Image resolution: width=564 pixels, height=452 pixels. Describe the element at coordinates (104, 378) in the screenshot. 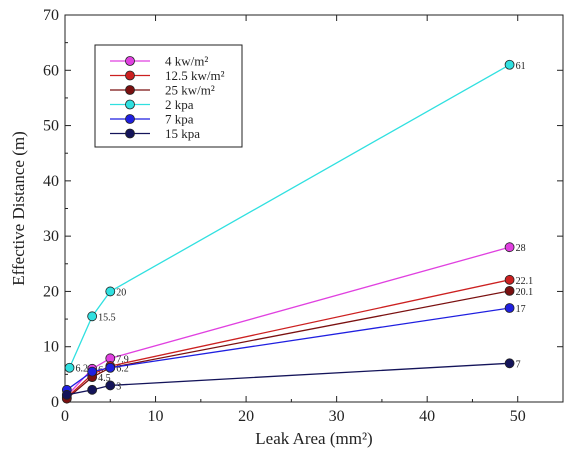

I see `data-label: 4.5` at that location.